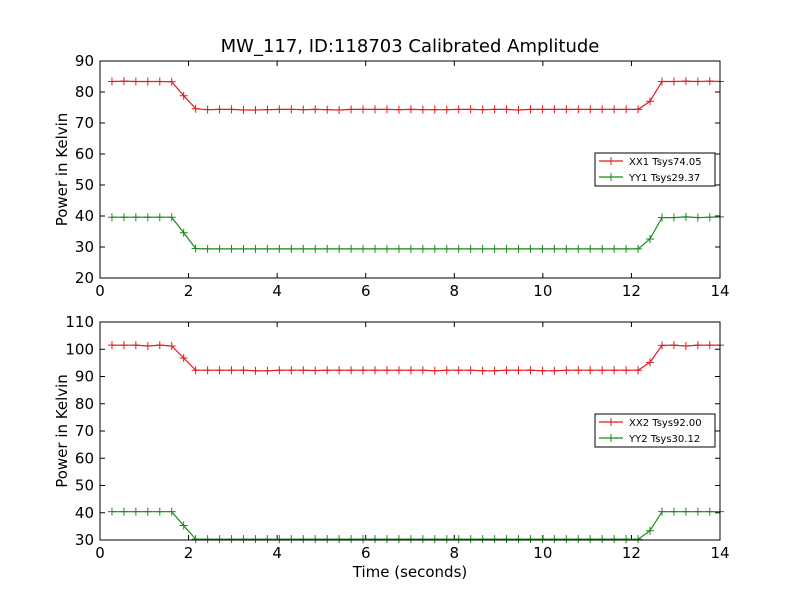  I want to click on legend-box, so click(655, 430).